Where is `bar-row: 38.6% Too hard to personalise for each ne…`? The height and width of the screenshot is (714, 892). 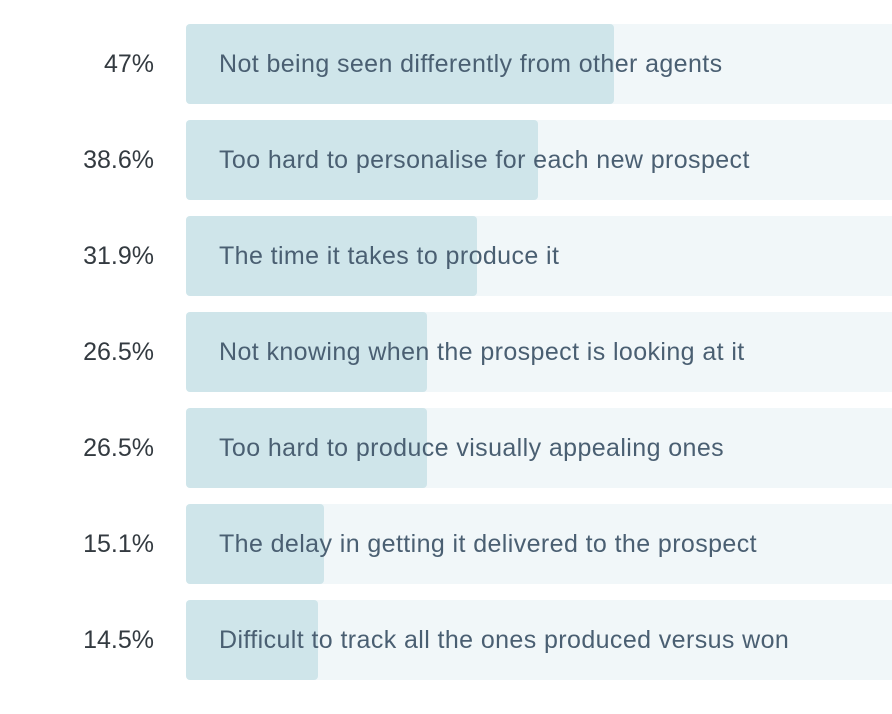
bar-row: 38.6% Too hard to personalise for each ne… is located at coordinates (446, 160).